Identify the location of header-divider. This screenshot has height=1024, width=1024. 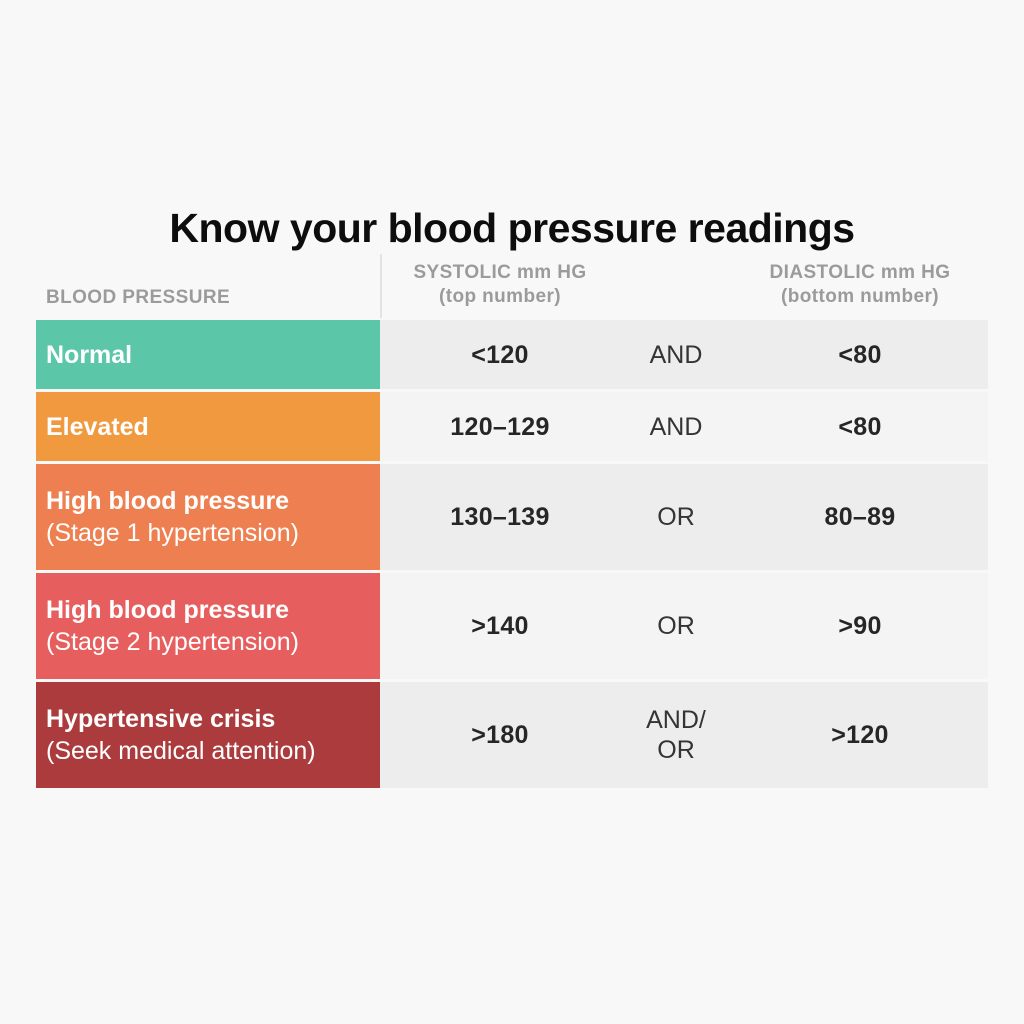
(381, 286).